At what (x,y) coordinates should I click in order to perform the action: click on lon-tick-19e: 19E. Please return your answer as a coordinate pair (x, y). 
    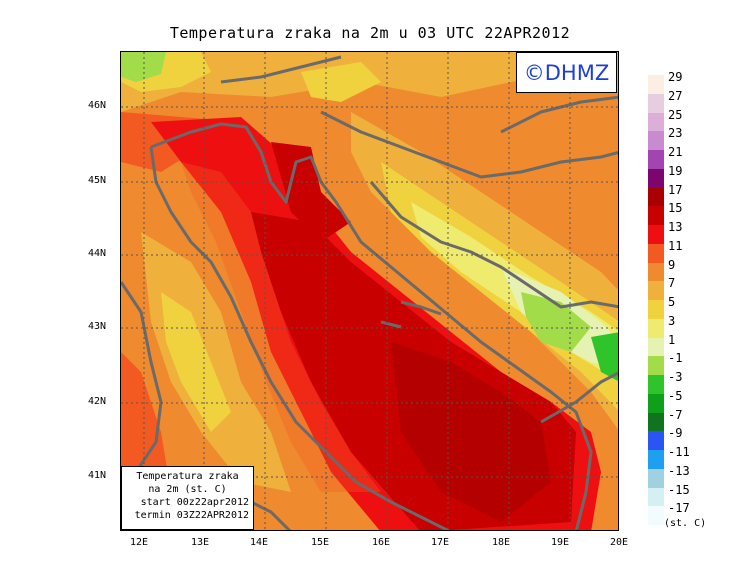
    Looking at the image, I should click on (560, 542).